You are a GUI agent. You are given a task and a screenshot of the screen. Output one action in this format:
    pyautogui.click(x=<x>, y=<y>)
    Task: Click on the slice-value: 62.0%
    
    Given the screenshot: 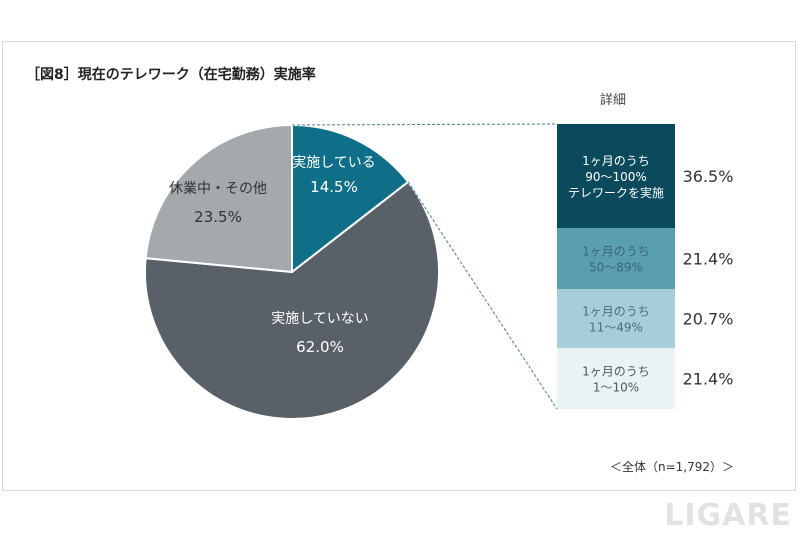 What is the action you would take?
    pyautogui.click(x=320, y=347)
    